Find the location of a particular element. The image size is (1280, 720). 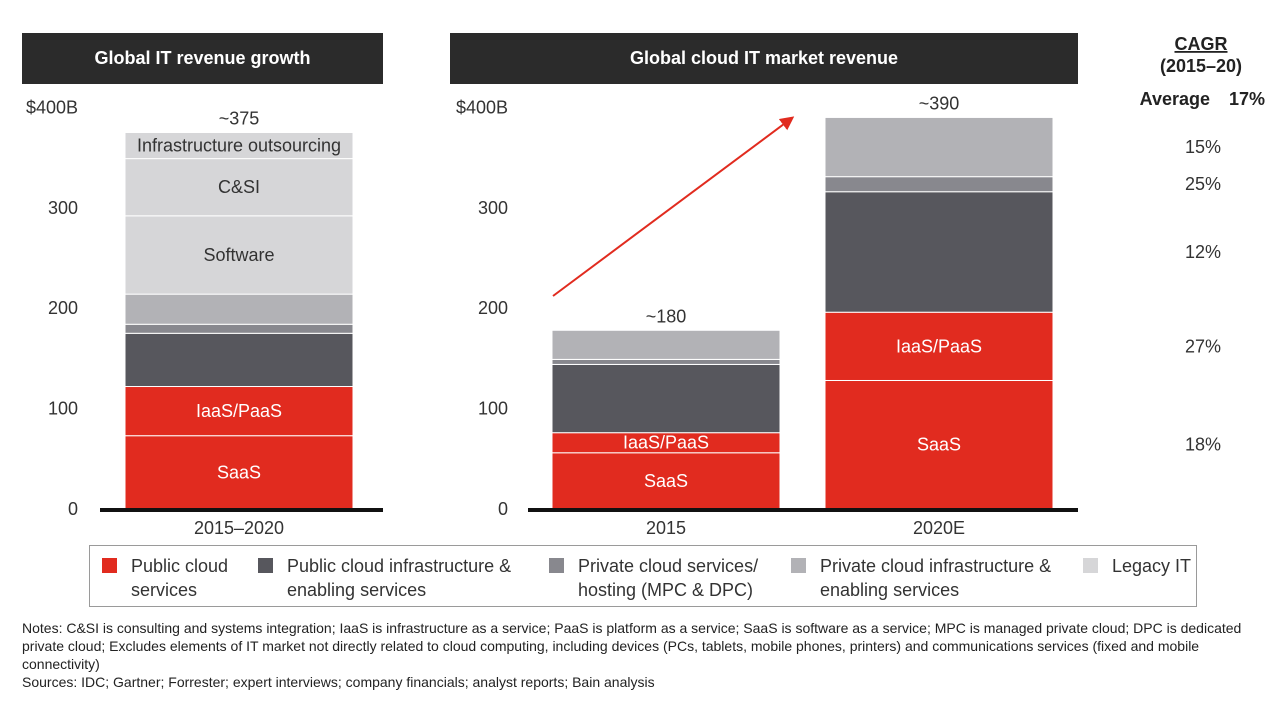

bar-segment-infrastructure-outsourcing is located at coordinates (239, 146).